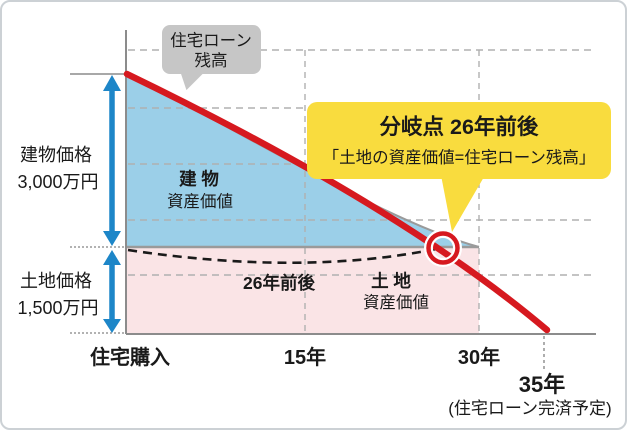 This screenshot has width=627, height=430. Describe the element at coordinates (464, 201) in the screenshot. I see `branch-callout-tail` at that location.